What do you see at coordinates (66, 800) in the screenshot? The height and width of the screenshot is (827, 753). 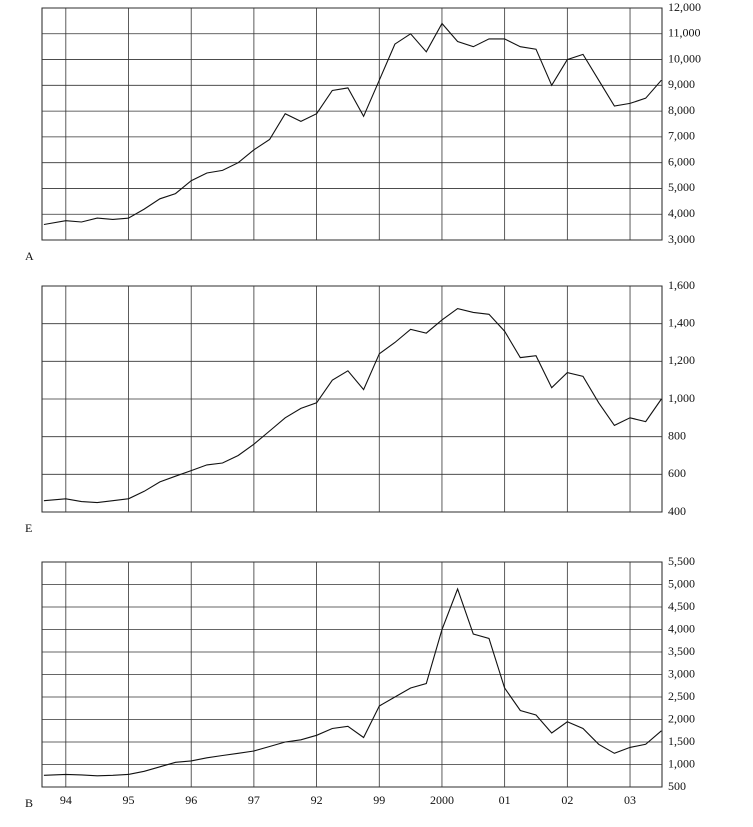 I see `x-tick-label: 94` at bounding box center [66, 800].